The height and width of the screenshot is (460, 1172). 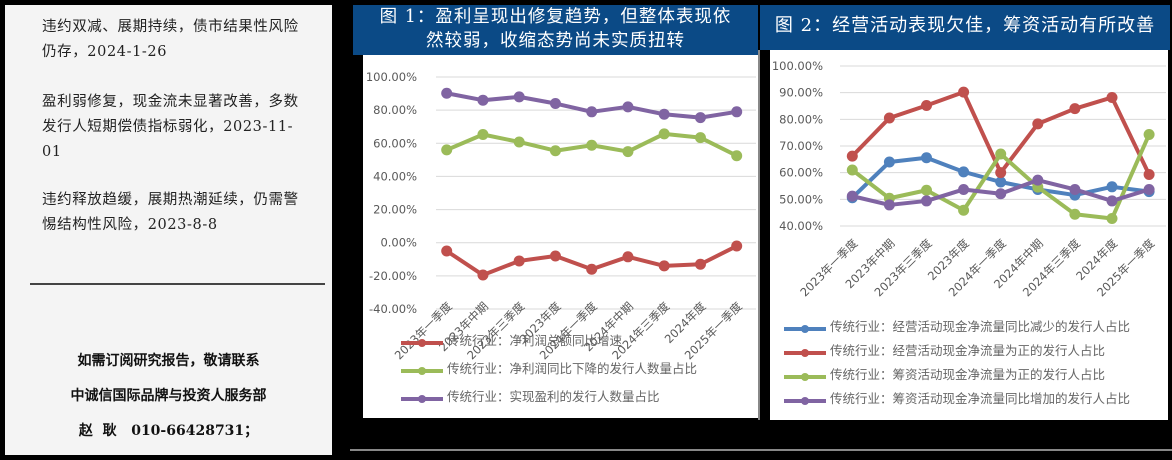 I want to click on legend-label: 传统行业：筹资活动现金净流量同比增加的发行人占比, so click(x=980, y=398).